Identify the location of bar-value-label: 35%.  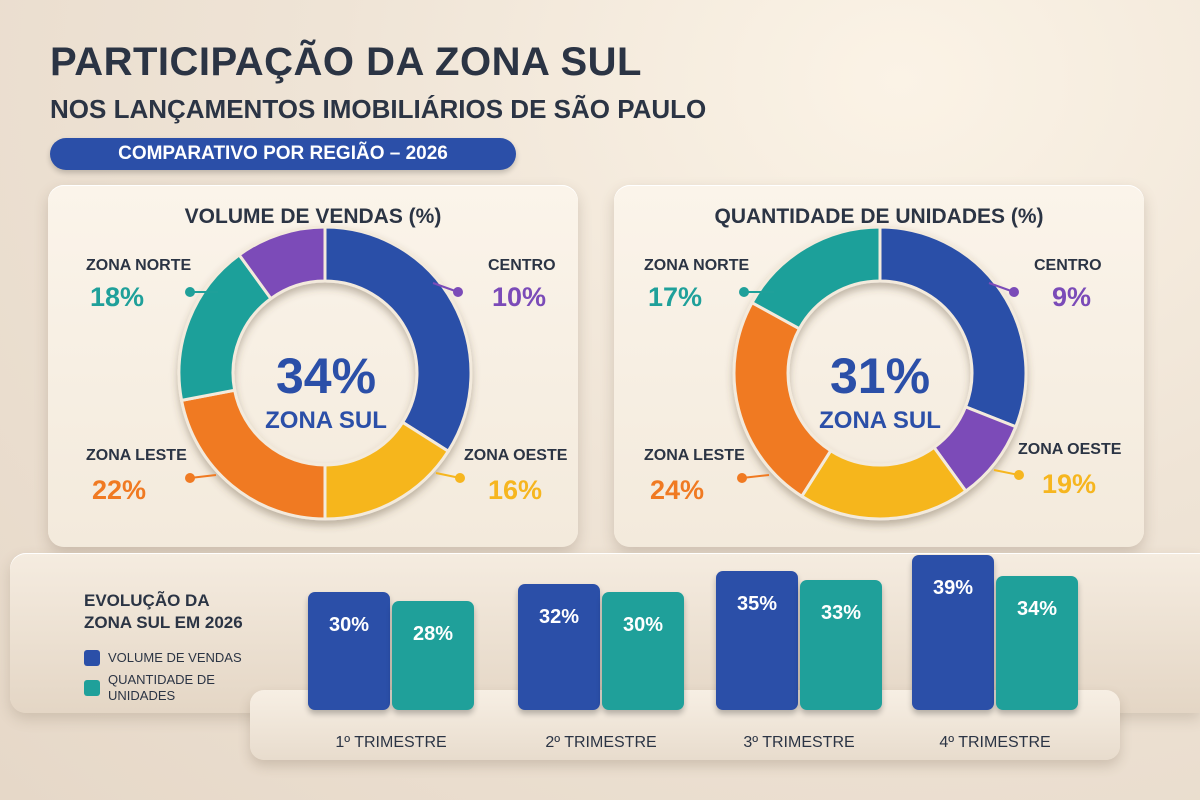
(757, 604).